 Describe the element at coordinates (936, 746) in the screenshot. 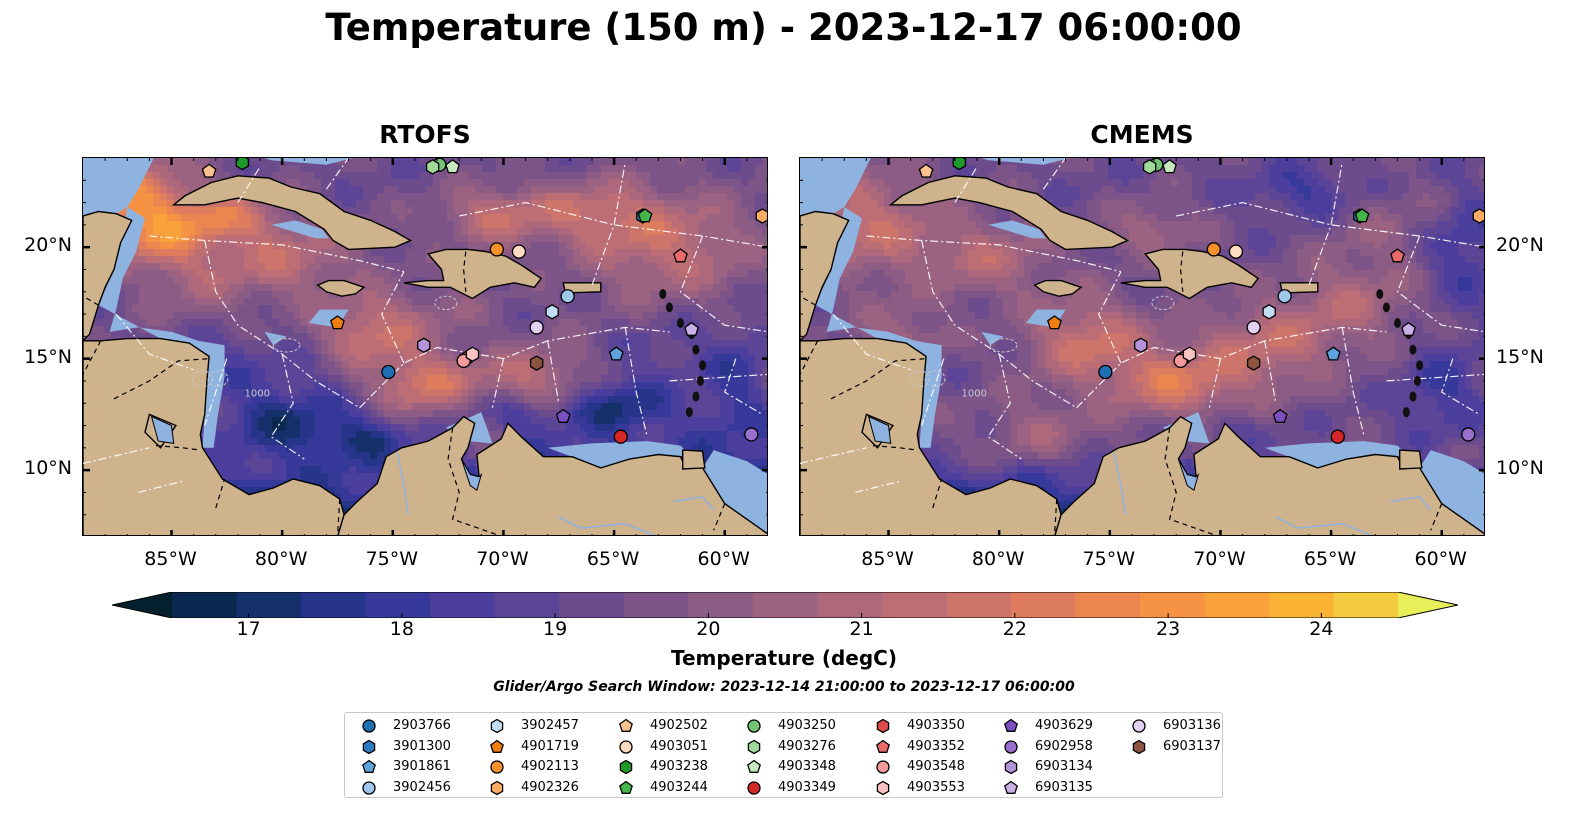

I see `legend-label: 4903352` at that location.